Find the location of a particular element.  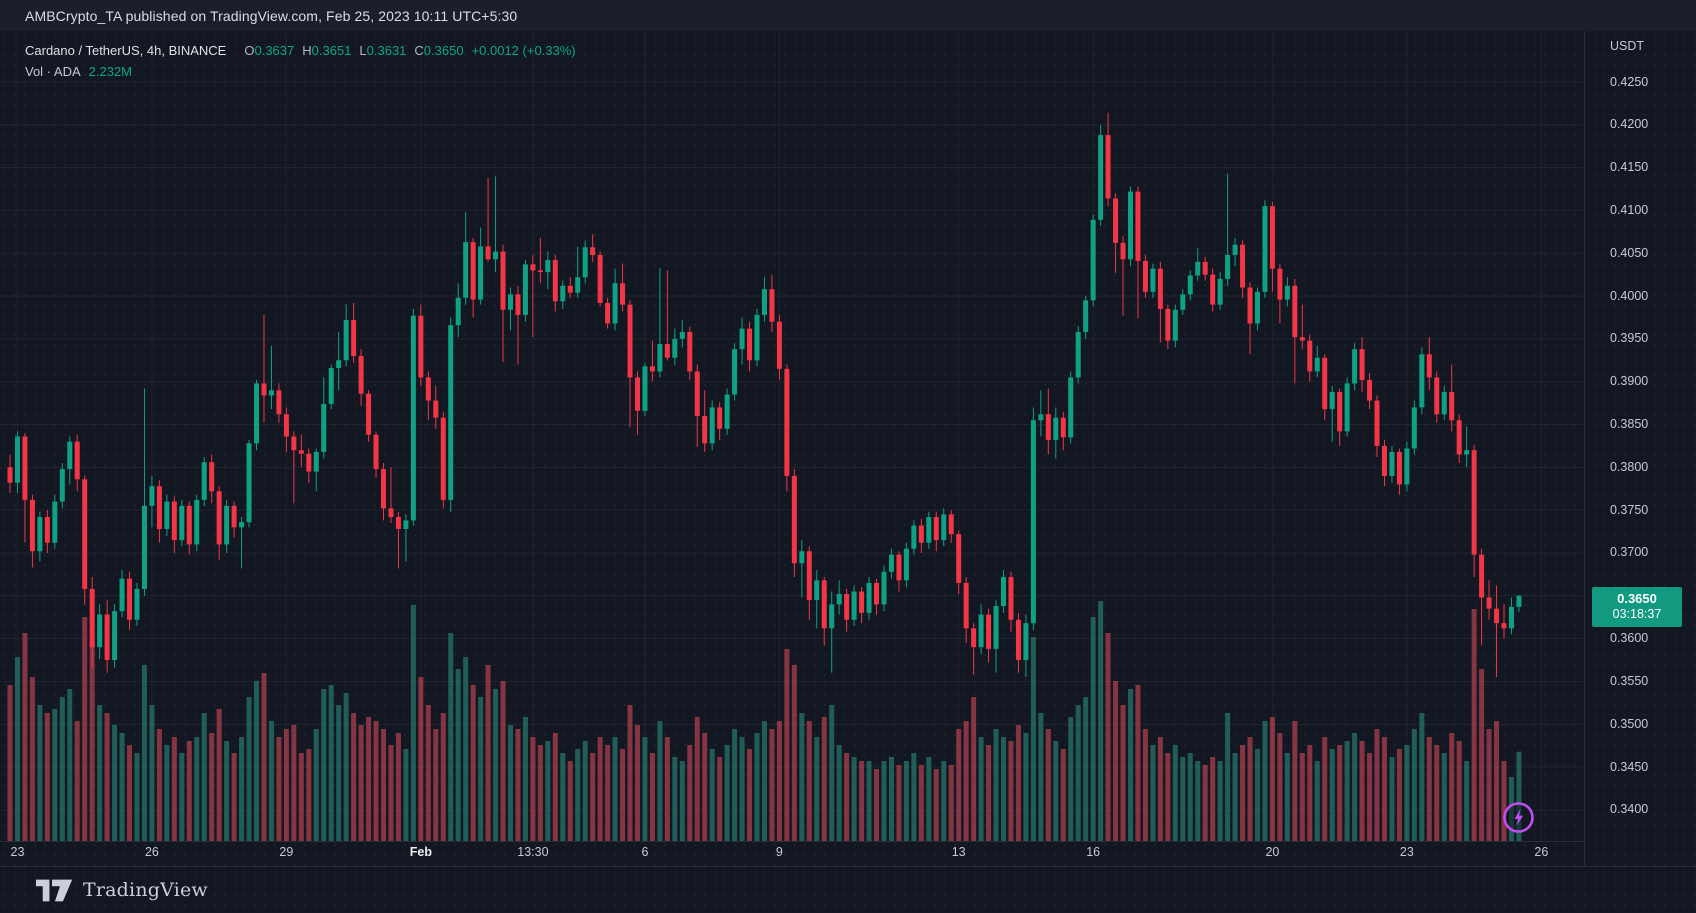

boost-flash-button is located at coordinates (1518, 817).